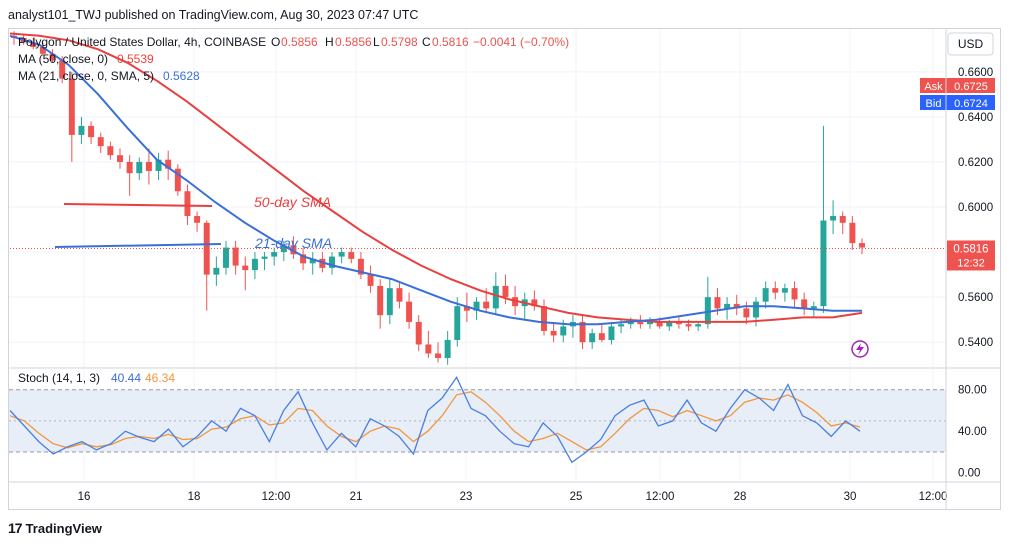  What do you see at coordinates (970, 249) in the screenshot?
I see `last-price-value: 0.5816` at bounding box center [970, 249].